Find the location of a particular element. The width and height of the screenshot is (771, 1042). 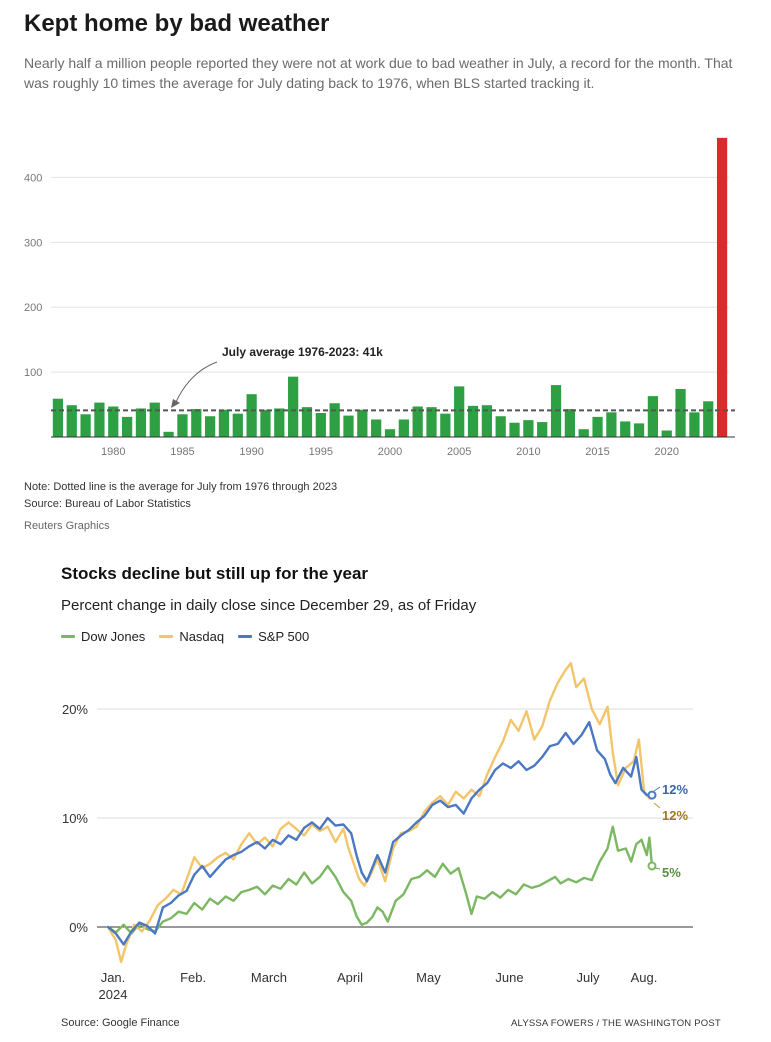

legend-item-sp: S&P 500 is located at coordinates (273, 636).